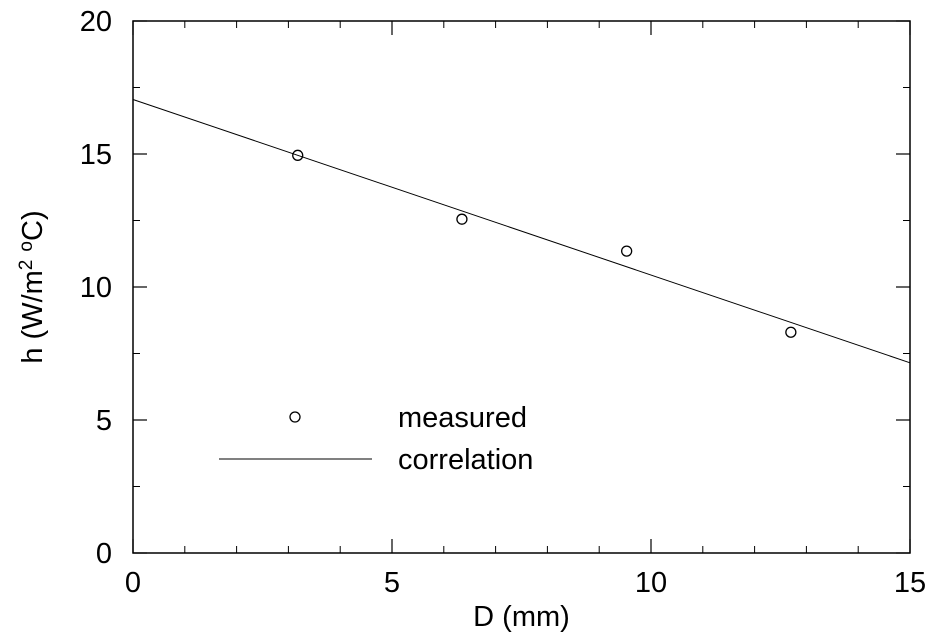  What do you see at coordinates (465, 460) in the screenshot?
I see `legend-label-correlation: correlation` at bounding box center [465, 460].